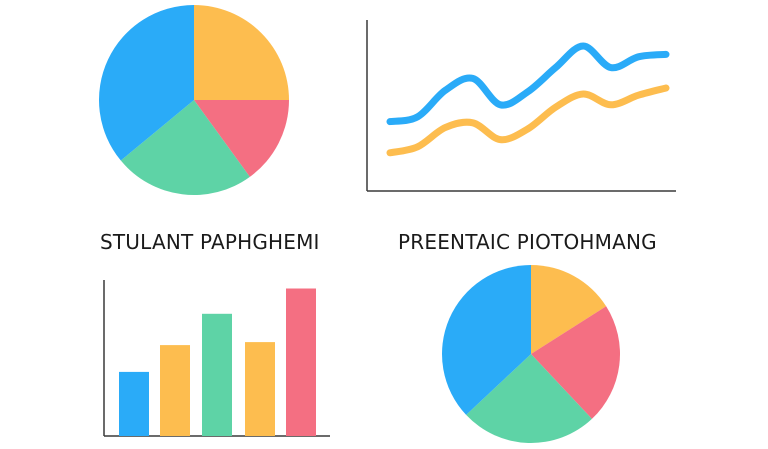 This screenshot has width=768, height=449. What do you see at coordinates (210, 242) in the screenshot?
I see `caption-left: STULANT PAPHGHEMI` at bounding box center [210, 242].